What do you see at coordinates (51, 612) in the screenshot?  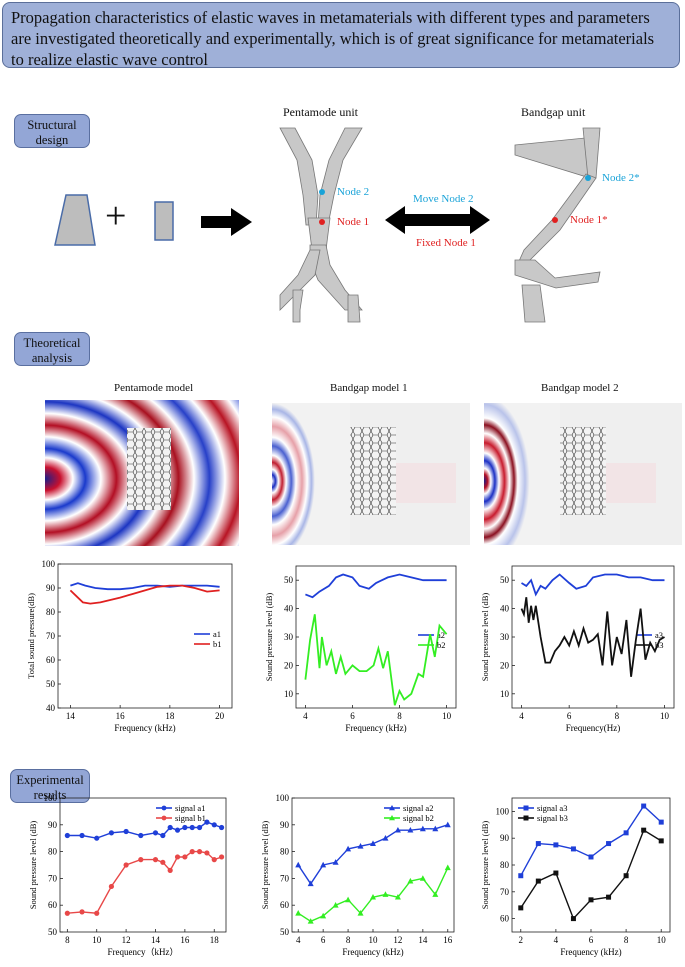 I see `y-tick-label: 80` at bounding box center [51, 612].